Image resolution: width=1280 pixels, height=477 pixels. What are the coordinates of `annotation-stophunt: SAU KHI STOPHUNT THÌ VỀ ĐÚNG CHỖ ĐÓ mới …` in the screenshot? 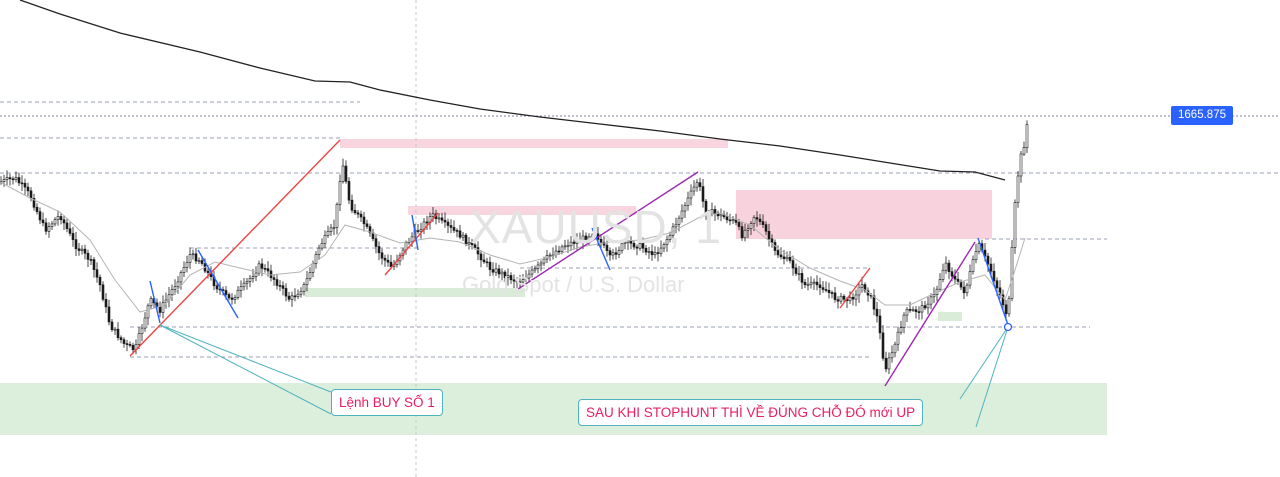 It's located at (751, 412).